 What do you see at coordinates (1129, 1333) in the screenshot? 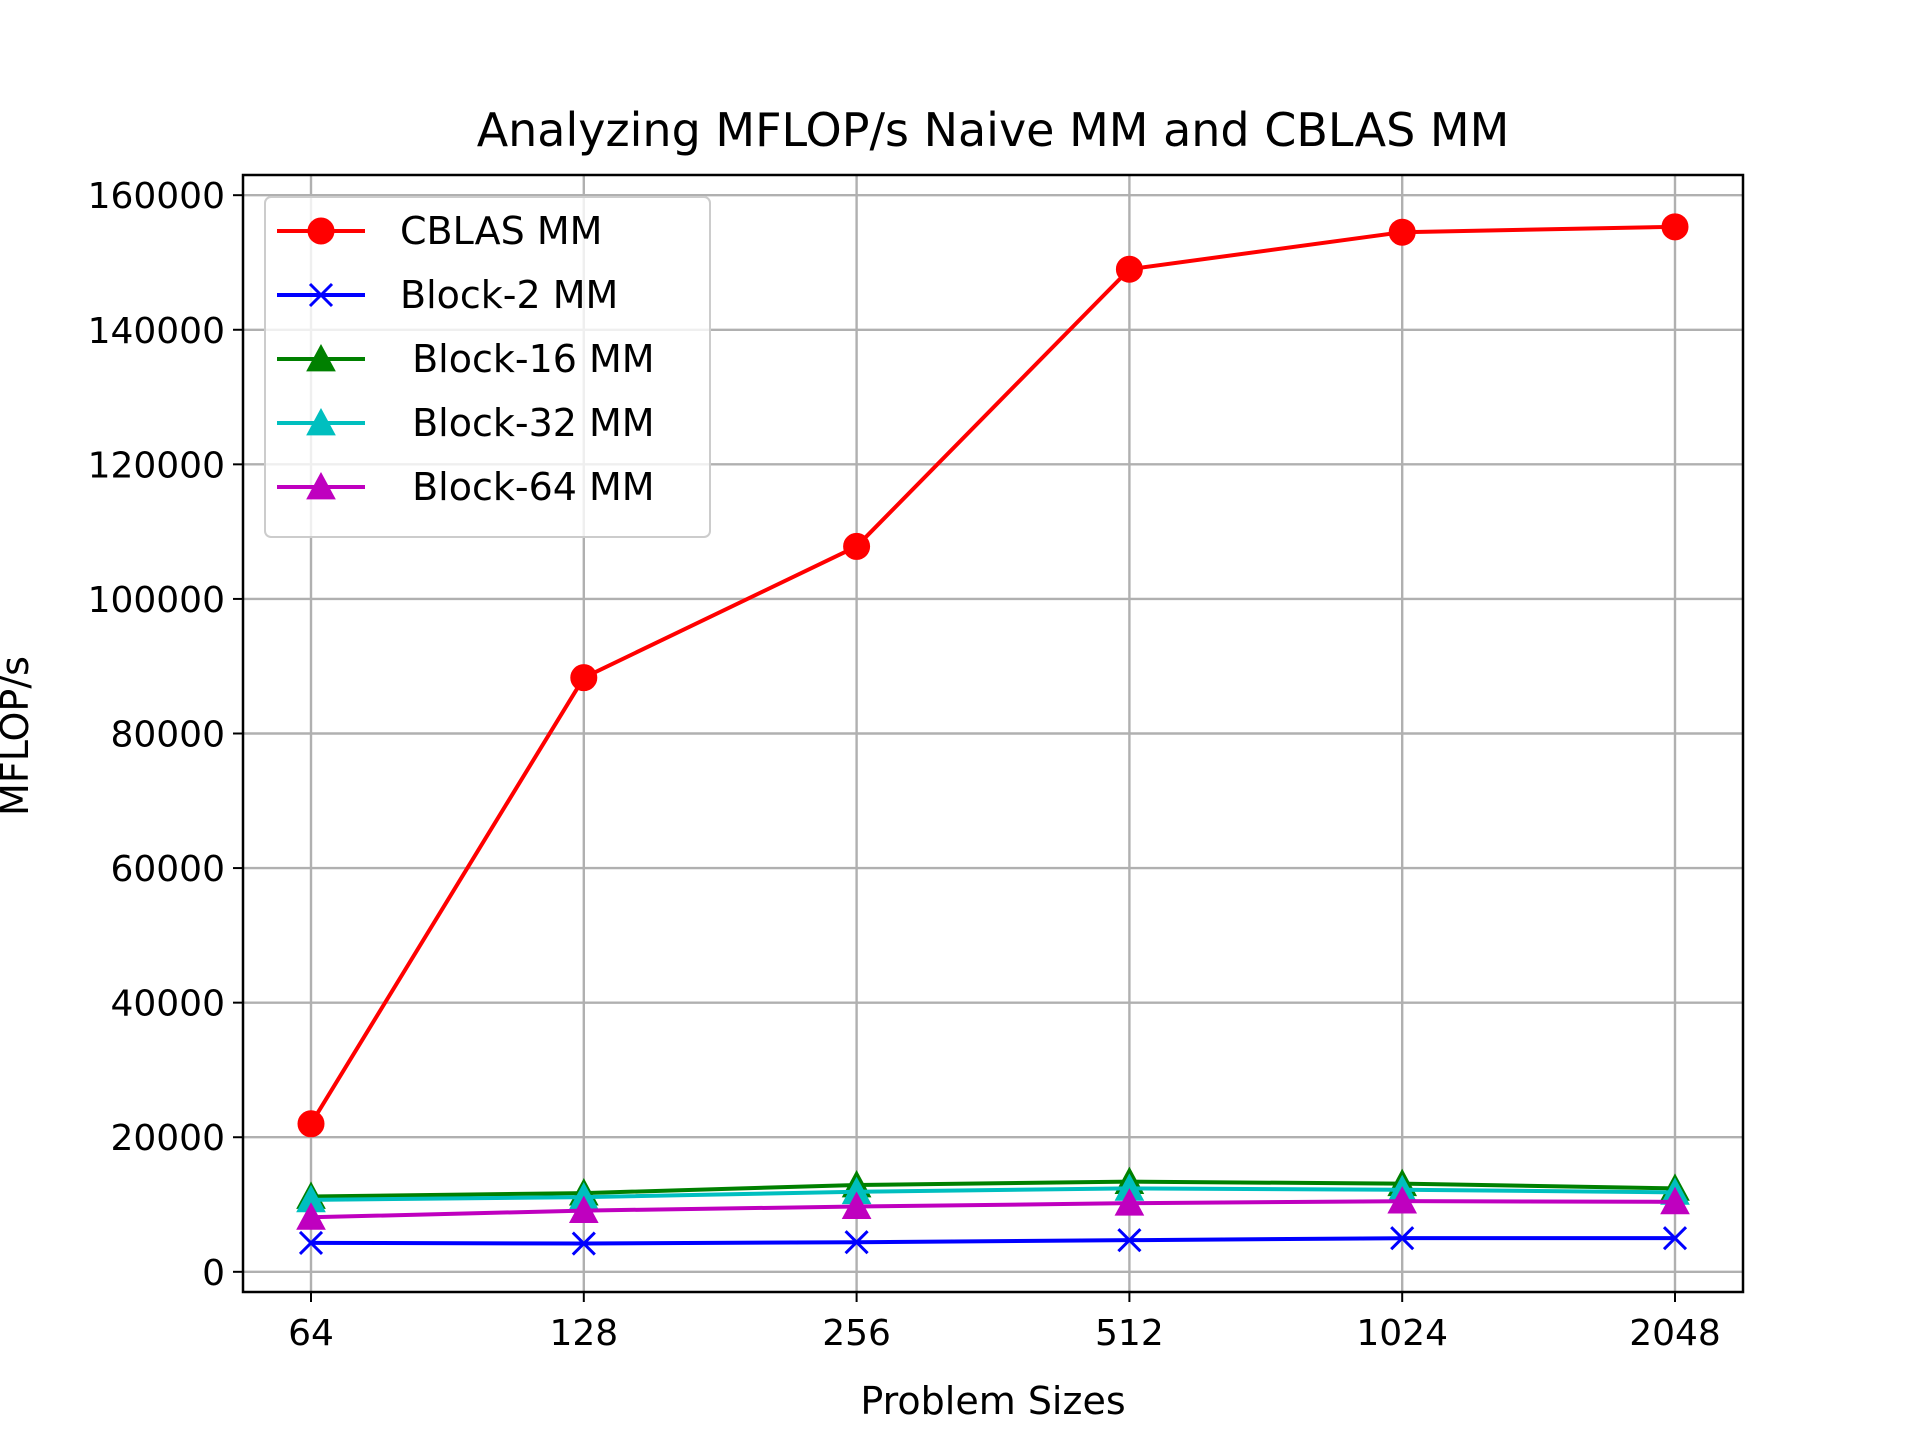
I see `x-tick-label: 512` at bounding box center [1129, 1333].